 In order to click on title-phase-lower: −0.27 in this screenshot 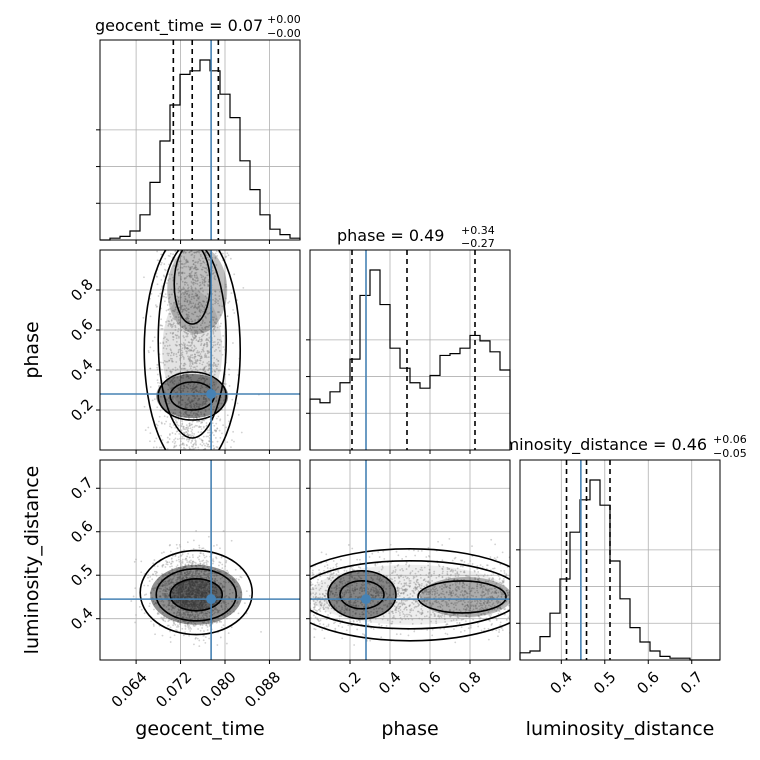, I will do `click(478, 243)`.